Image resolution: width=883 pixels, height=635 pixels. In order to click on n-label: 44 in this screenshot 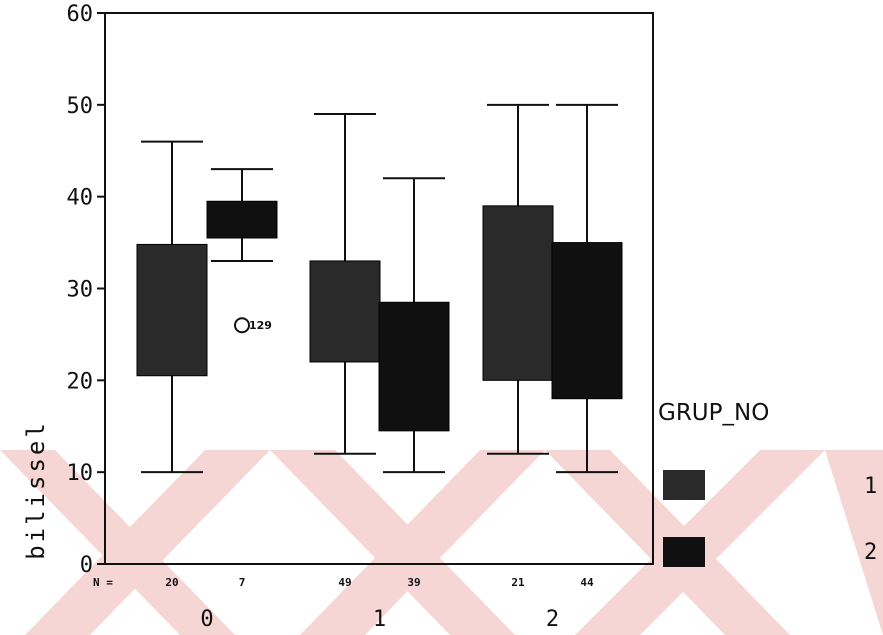, I will do `click(587, 582)`.